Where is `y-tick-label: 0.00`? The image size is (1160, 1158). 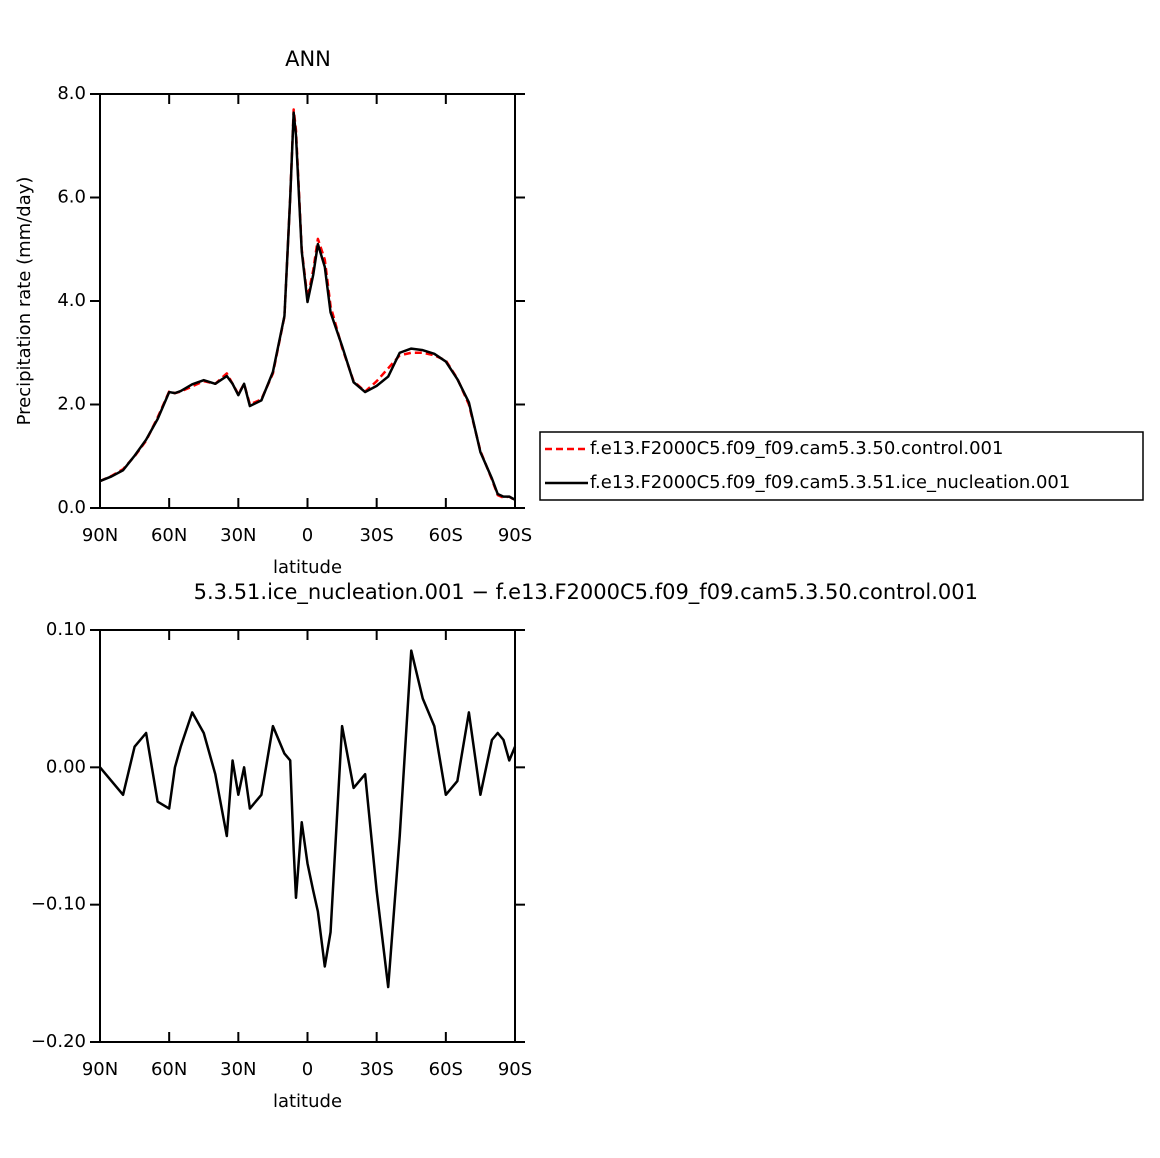
y-tick-label: 0.00 is located at coordinates (66, 766).